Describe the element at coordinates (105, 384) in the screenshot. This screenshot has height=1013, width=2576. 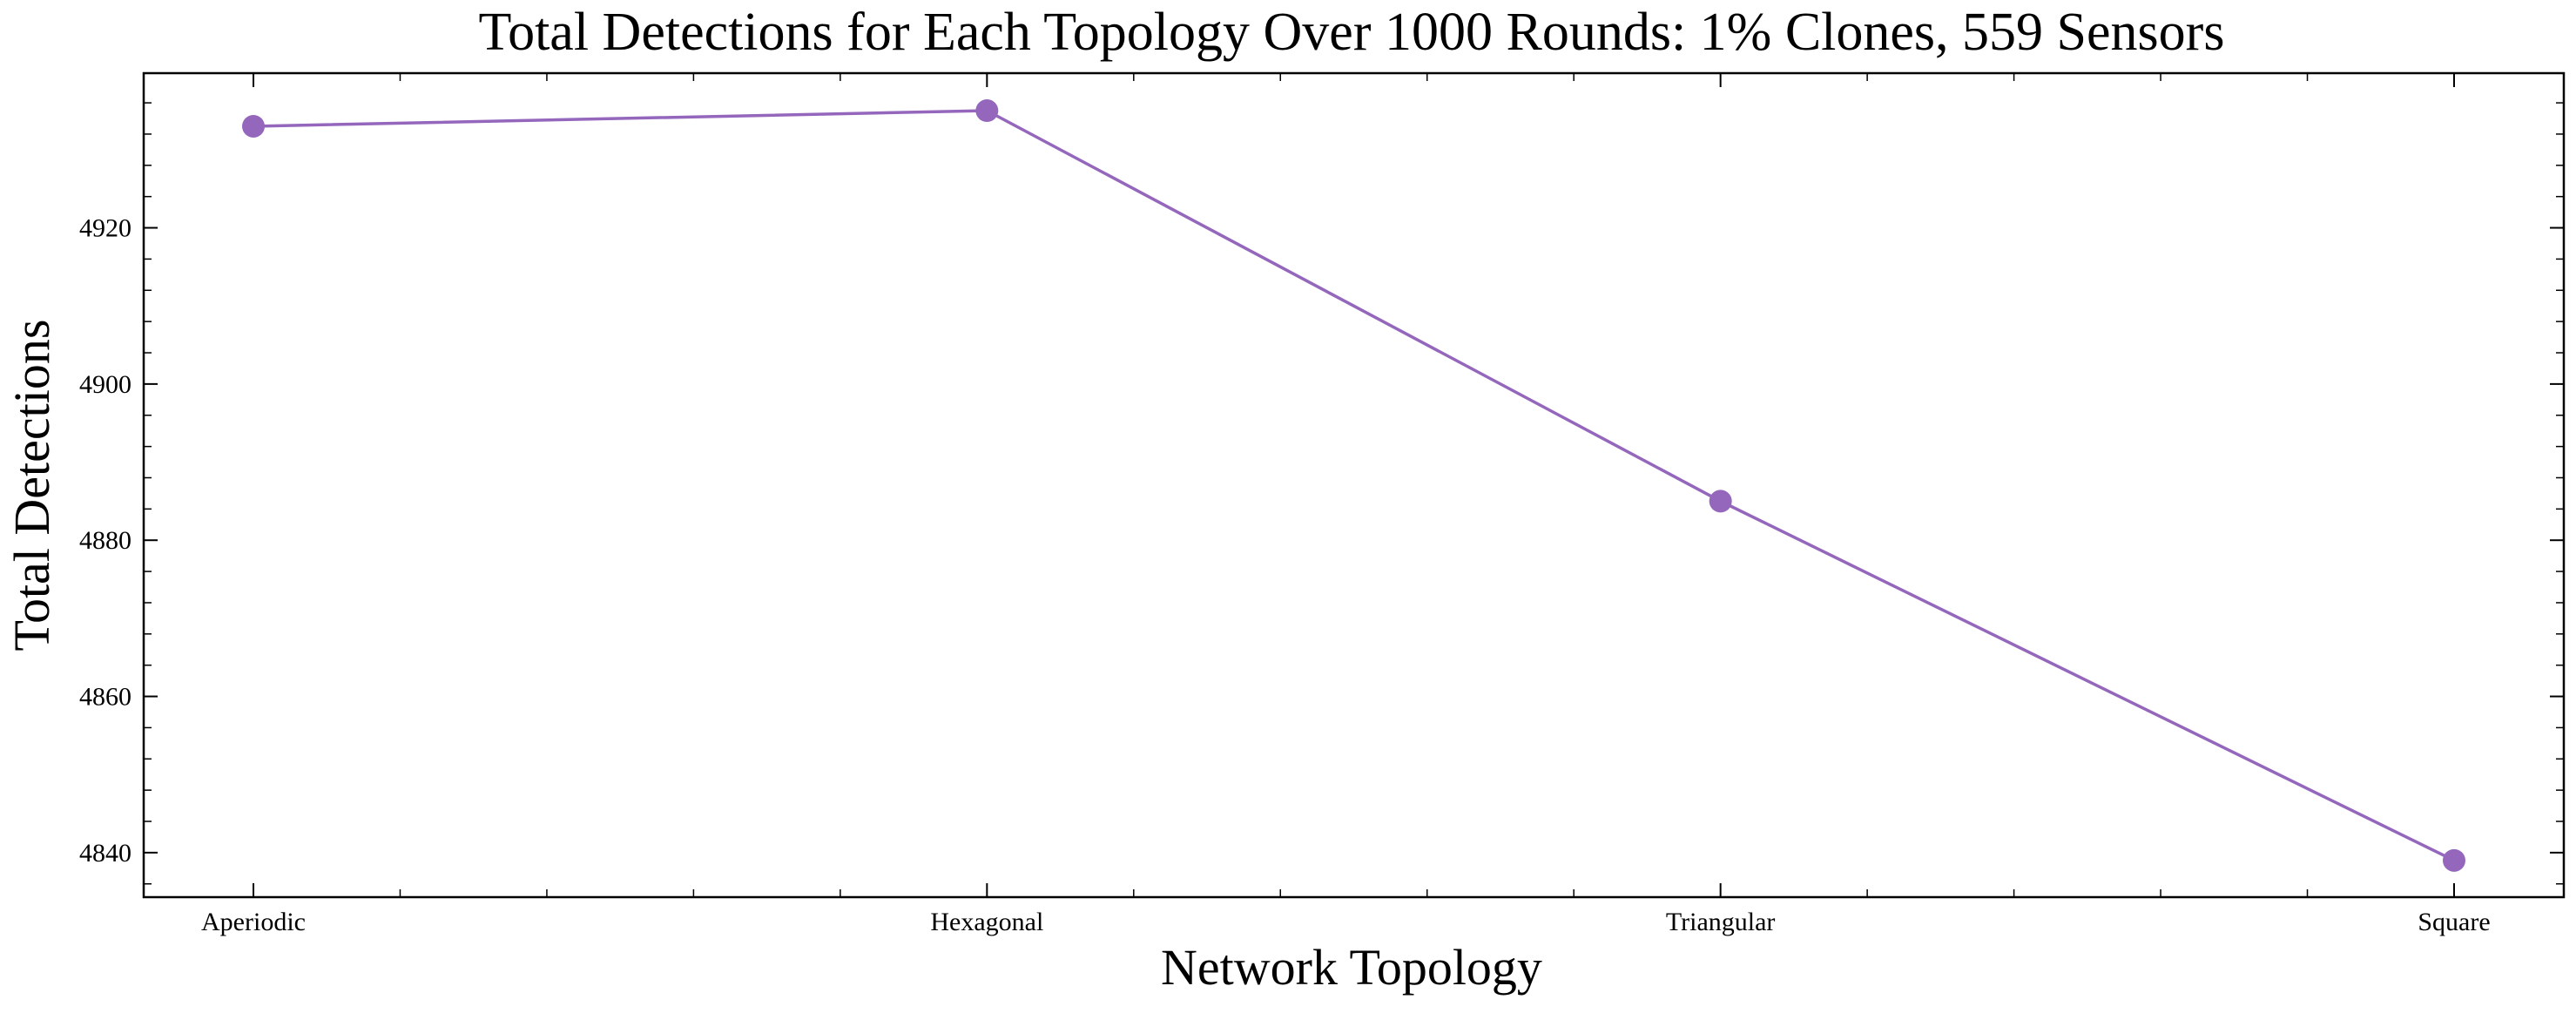
I see `y-tick-label: 4900` at that location.